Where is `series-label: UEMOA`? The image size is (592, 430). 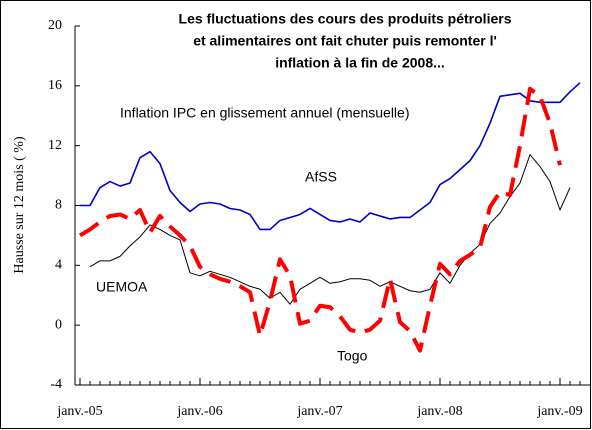 series-label: UEMOA is located at coordinates (122, 287).